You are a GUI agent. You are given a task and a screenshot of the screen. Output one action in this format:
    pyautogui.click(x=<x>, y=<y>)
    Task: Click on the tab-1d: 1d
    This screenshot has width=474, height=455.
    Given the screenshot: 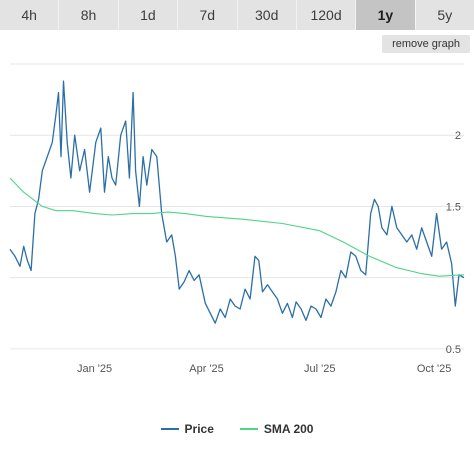 What is the action you would take?
    pyautogui.click(x=148, y=15)
    